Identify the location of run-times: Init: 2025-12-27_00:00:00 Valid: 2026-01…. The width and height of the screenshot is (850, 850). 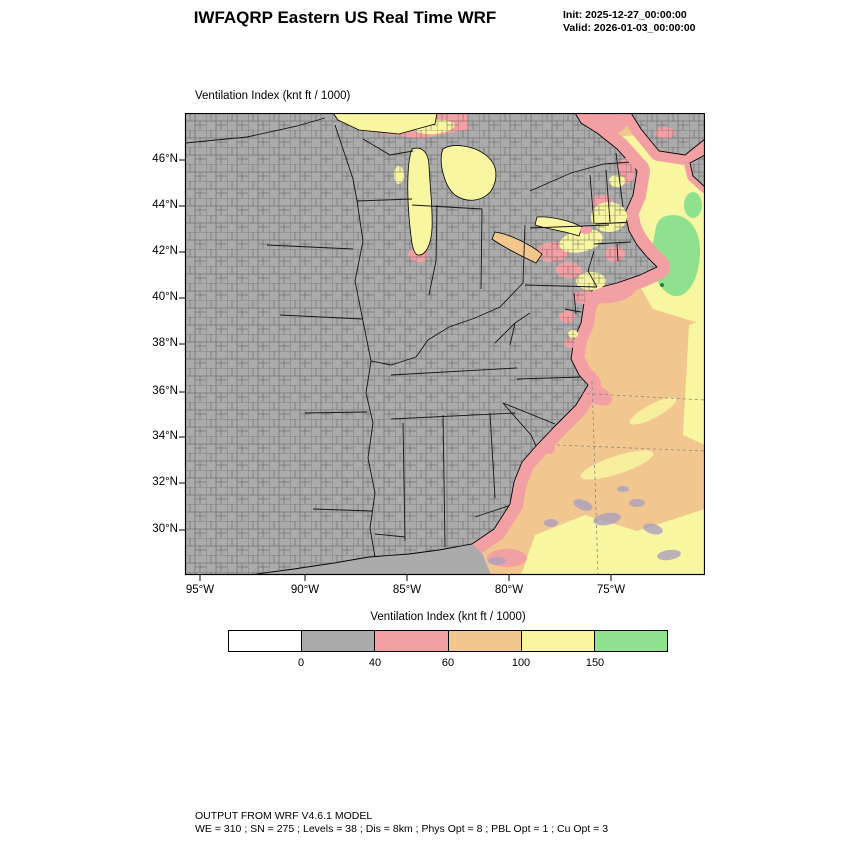
(629, 22).